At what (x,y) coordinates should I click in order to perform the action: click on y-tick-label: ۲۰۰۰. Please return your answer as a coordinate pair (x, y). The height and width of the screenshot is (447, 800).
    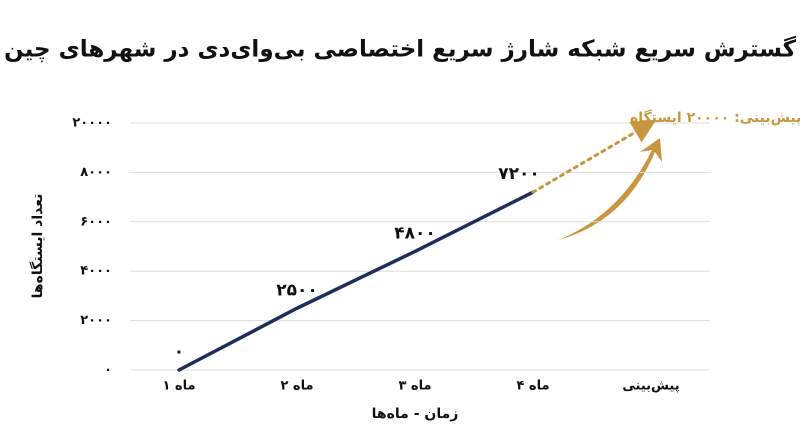
    Looking at the image, I should click on (96, 320).